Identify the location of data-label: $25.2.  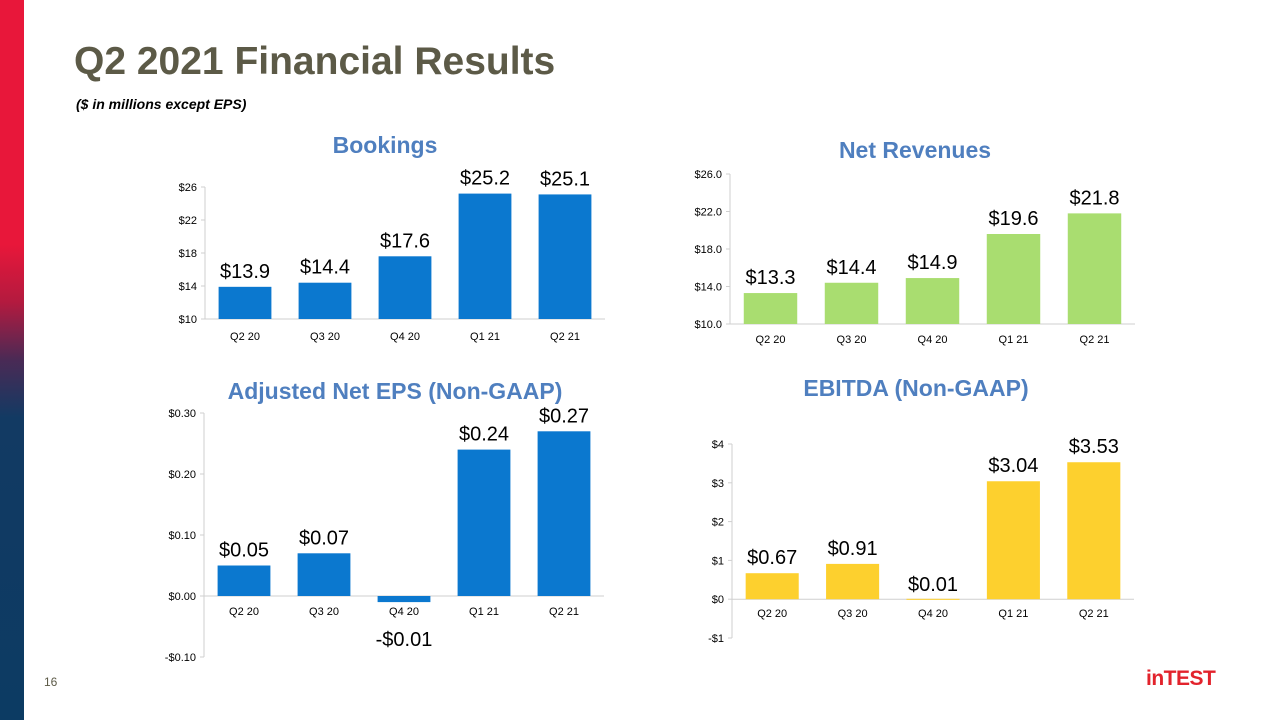
(485, 179).